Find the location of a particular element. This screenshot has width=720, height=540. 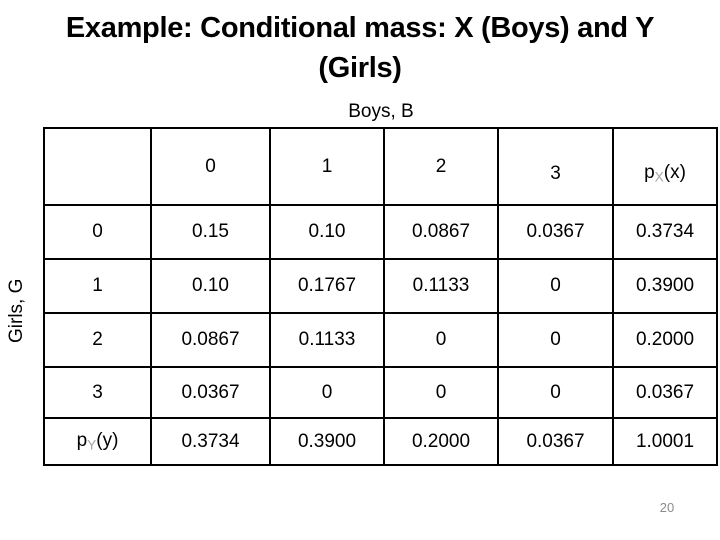

table-row-1: 1 0.10 0.1767 0.1133 0 0.3900 is located at coordinates (380, 286).